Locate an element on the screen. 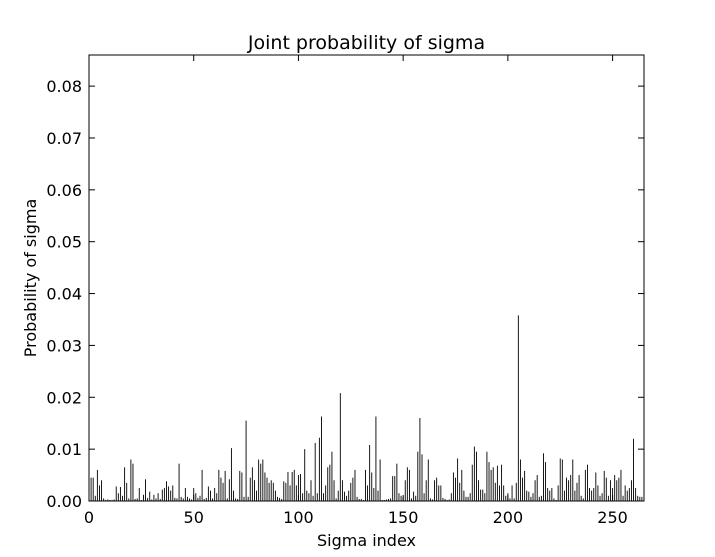 The width and height of the screenshot is (715, 557). y-tick-label: 0.02 is located at coordinates (64, 397).